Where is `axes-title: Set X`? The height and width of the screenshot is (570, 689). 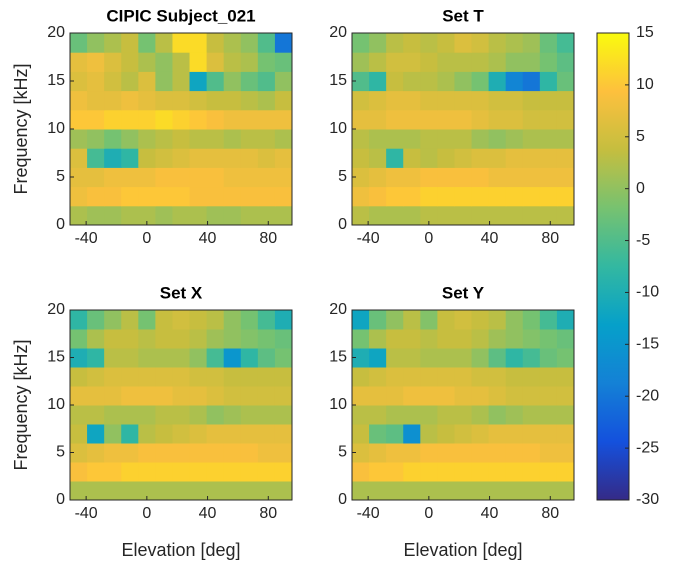
axes-title: Set X is located at coordinates (181, 292).